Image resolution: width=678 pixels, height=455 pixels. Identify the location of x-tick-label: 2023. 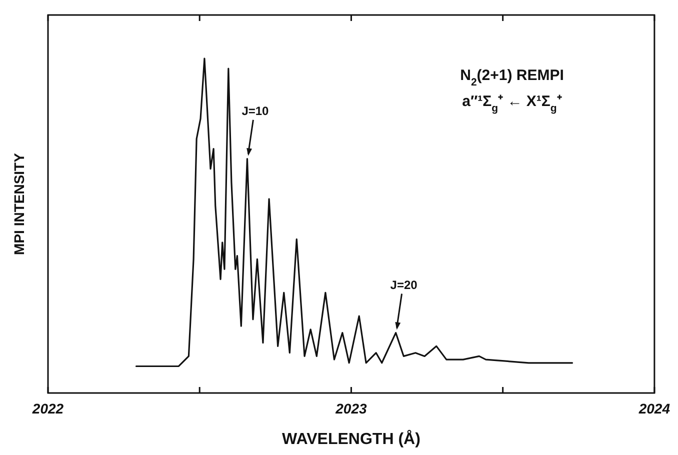
(350, 408).